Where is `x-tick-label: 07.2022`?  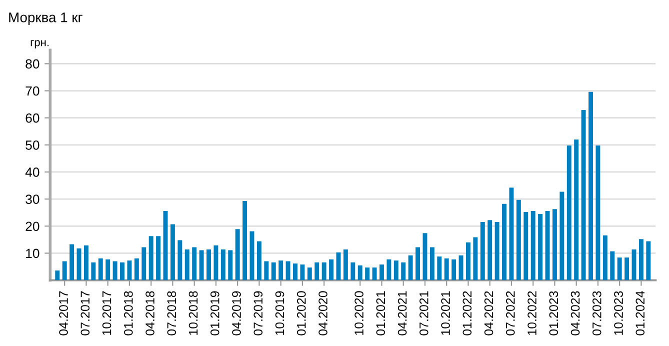 x-tick-label: 07.2022 is located at coordinates (510, 313).